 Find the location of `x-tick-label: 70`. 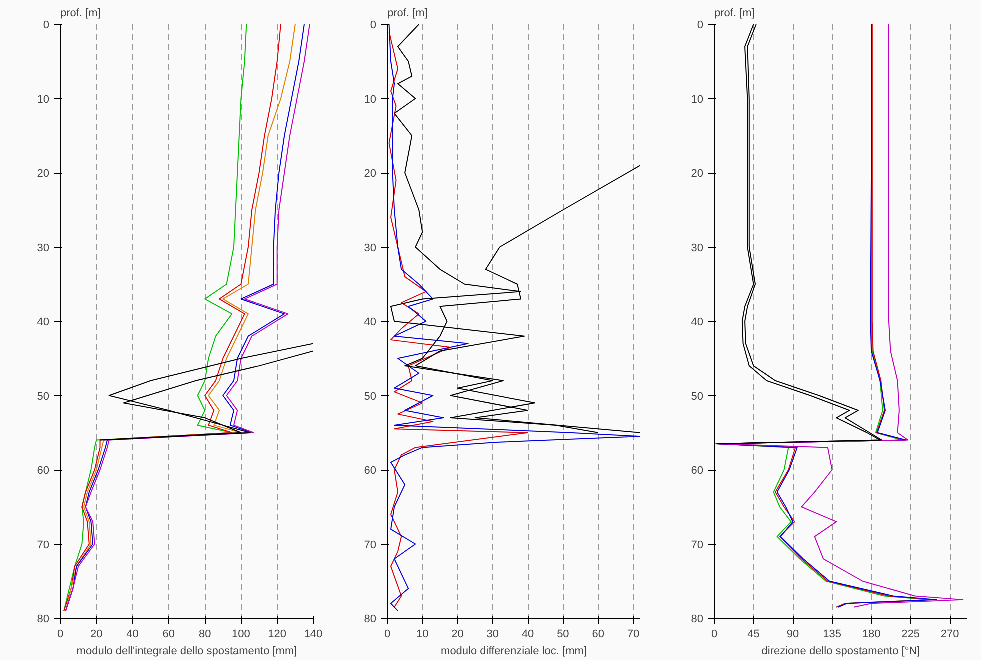

x-tick-label: 70 is located at coordinates (633, 634).